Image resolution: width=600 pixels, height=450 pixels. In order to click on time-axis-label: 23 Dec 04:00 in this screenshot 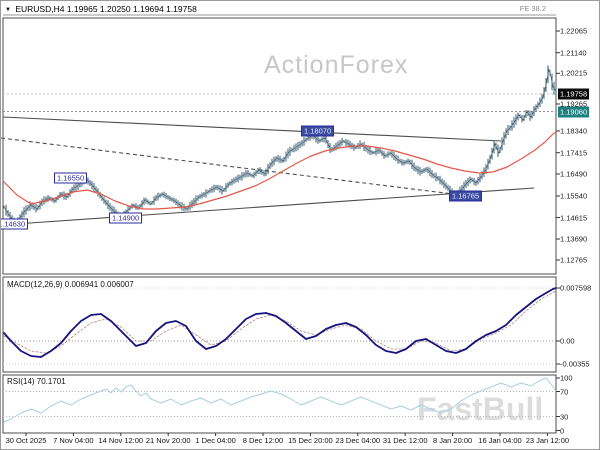, I will do `click(358, 440)`.